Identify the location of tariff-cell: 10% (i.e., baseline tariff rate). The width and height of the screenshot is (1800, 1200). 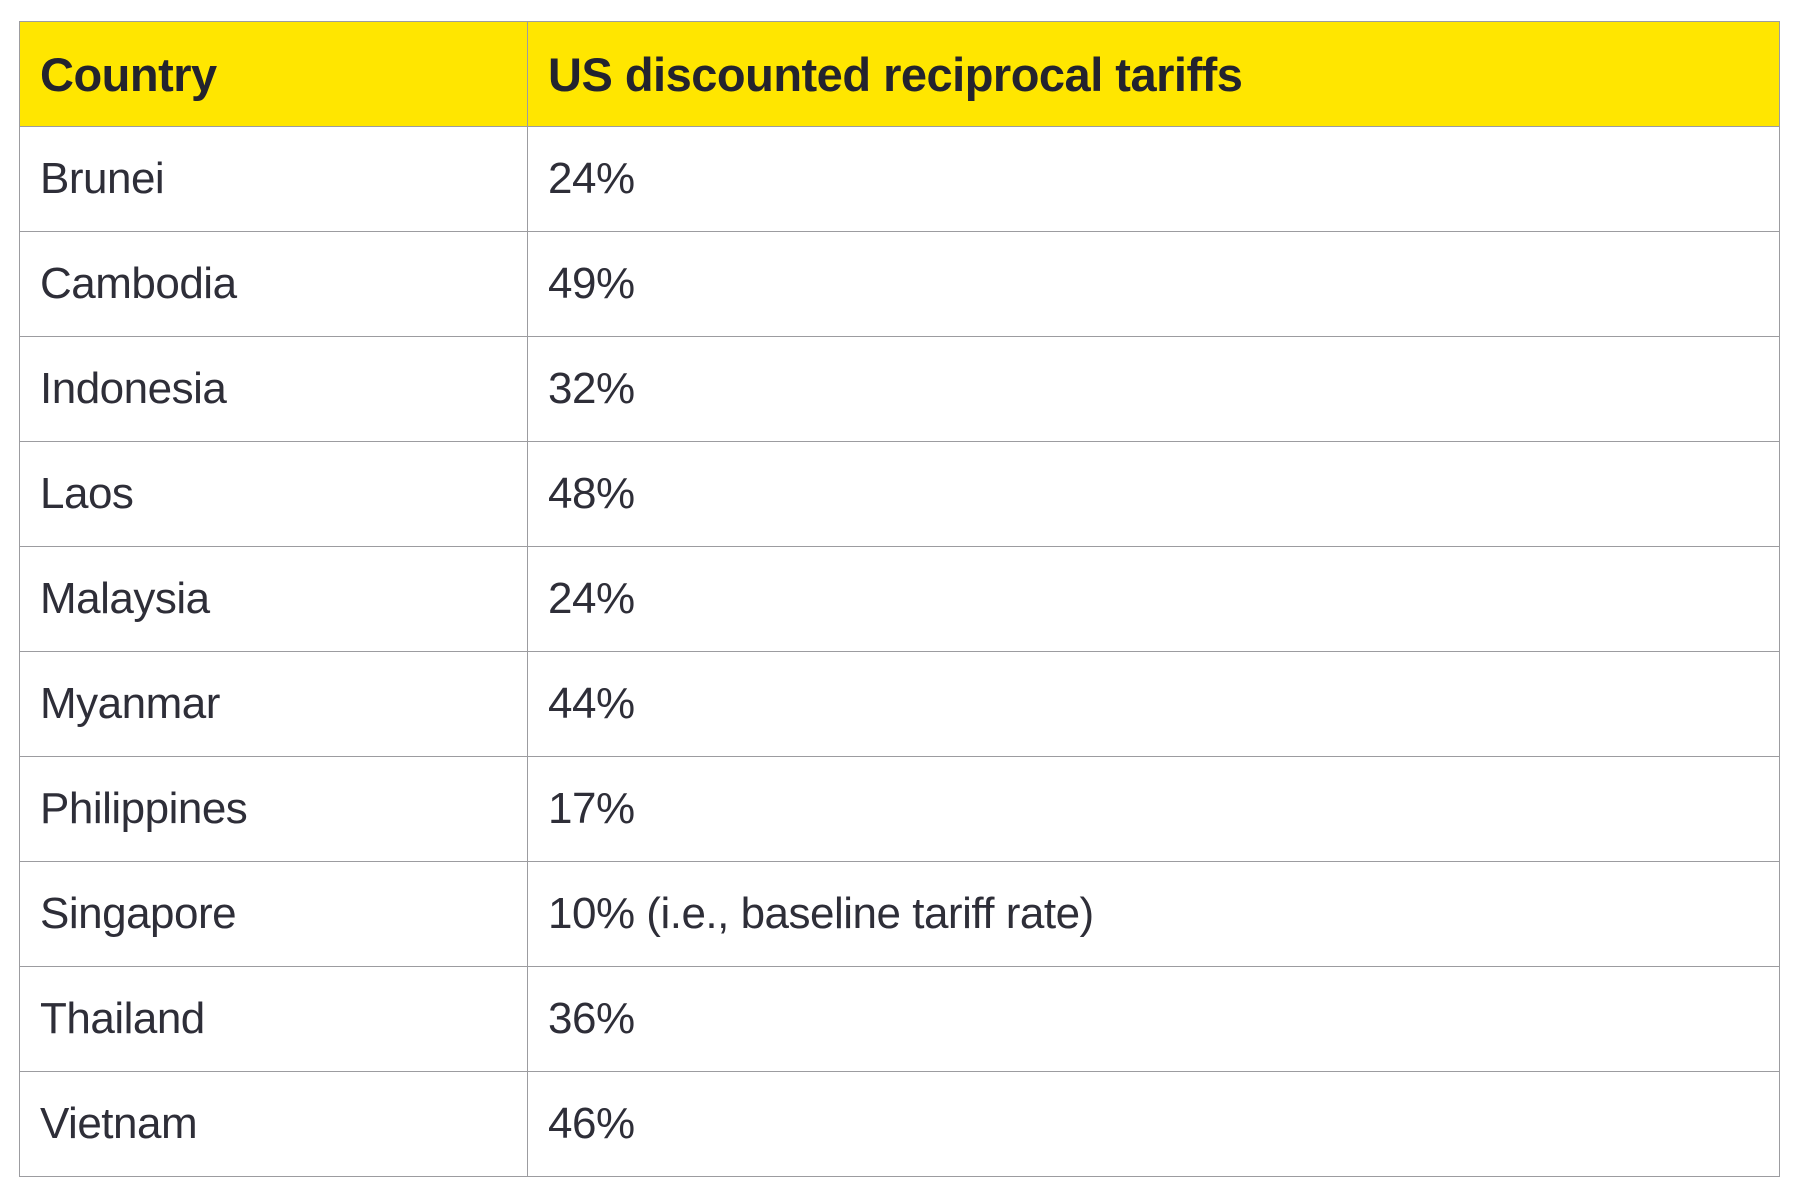
(1153, 914).